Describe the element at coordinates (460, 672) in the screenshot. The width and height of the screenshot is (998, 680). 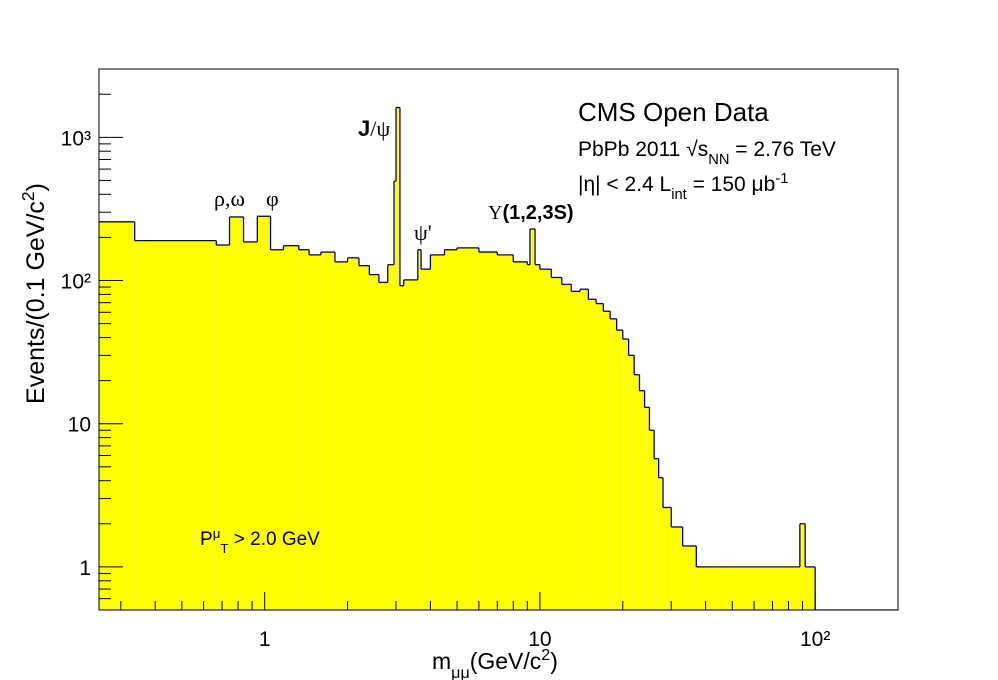
I see `x-axis-label-part: μμ` at that location.